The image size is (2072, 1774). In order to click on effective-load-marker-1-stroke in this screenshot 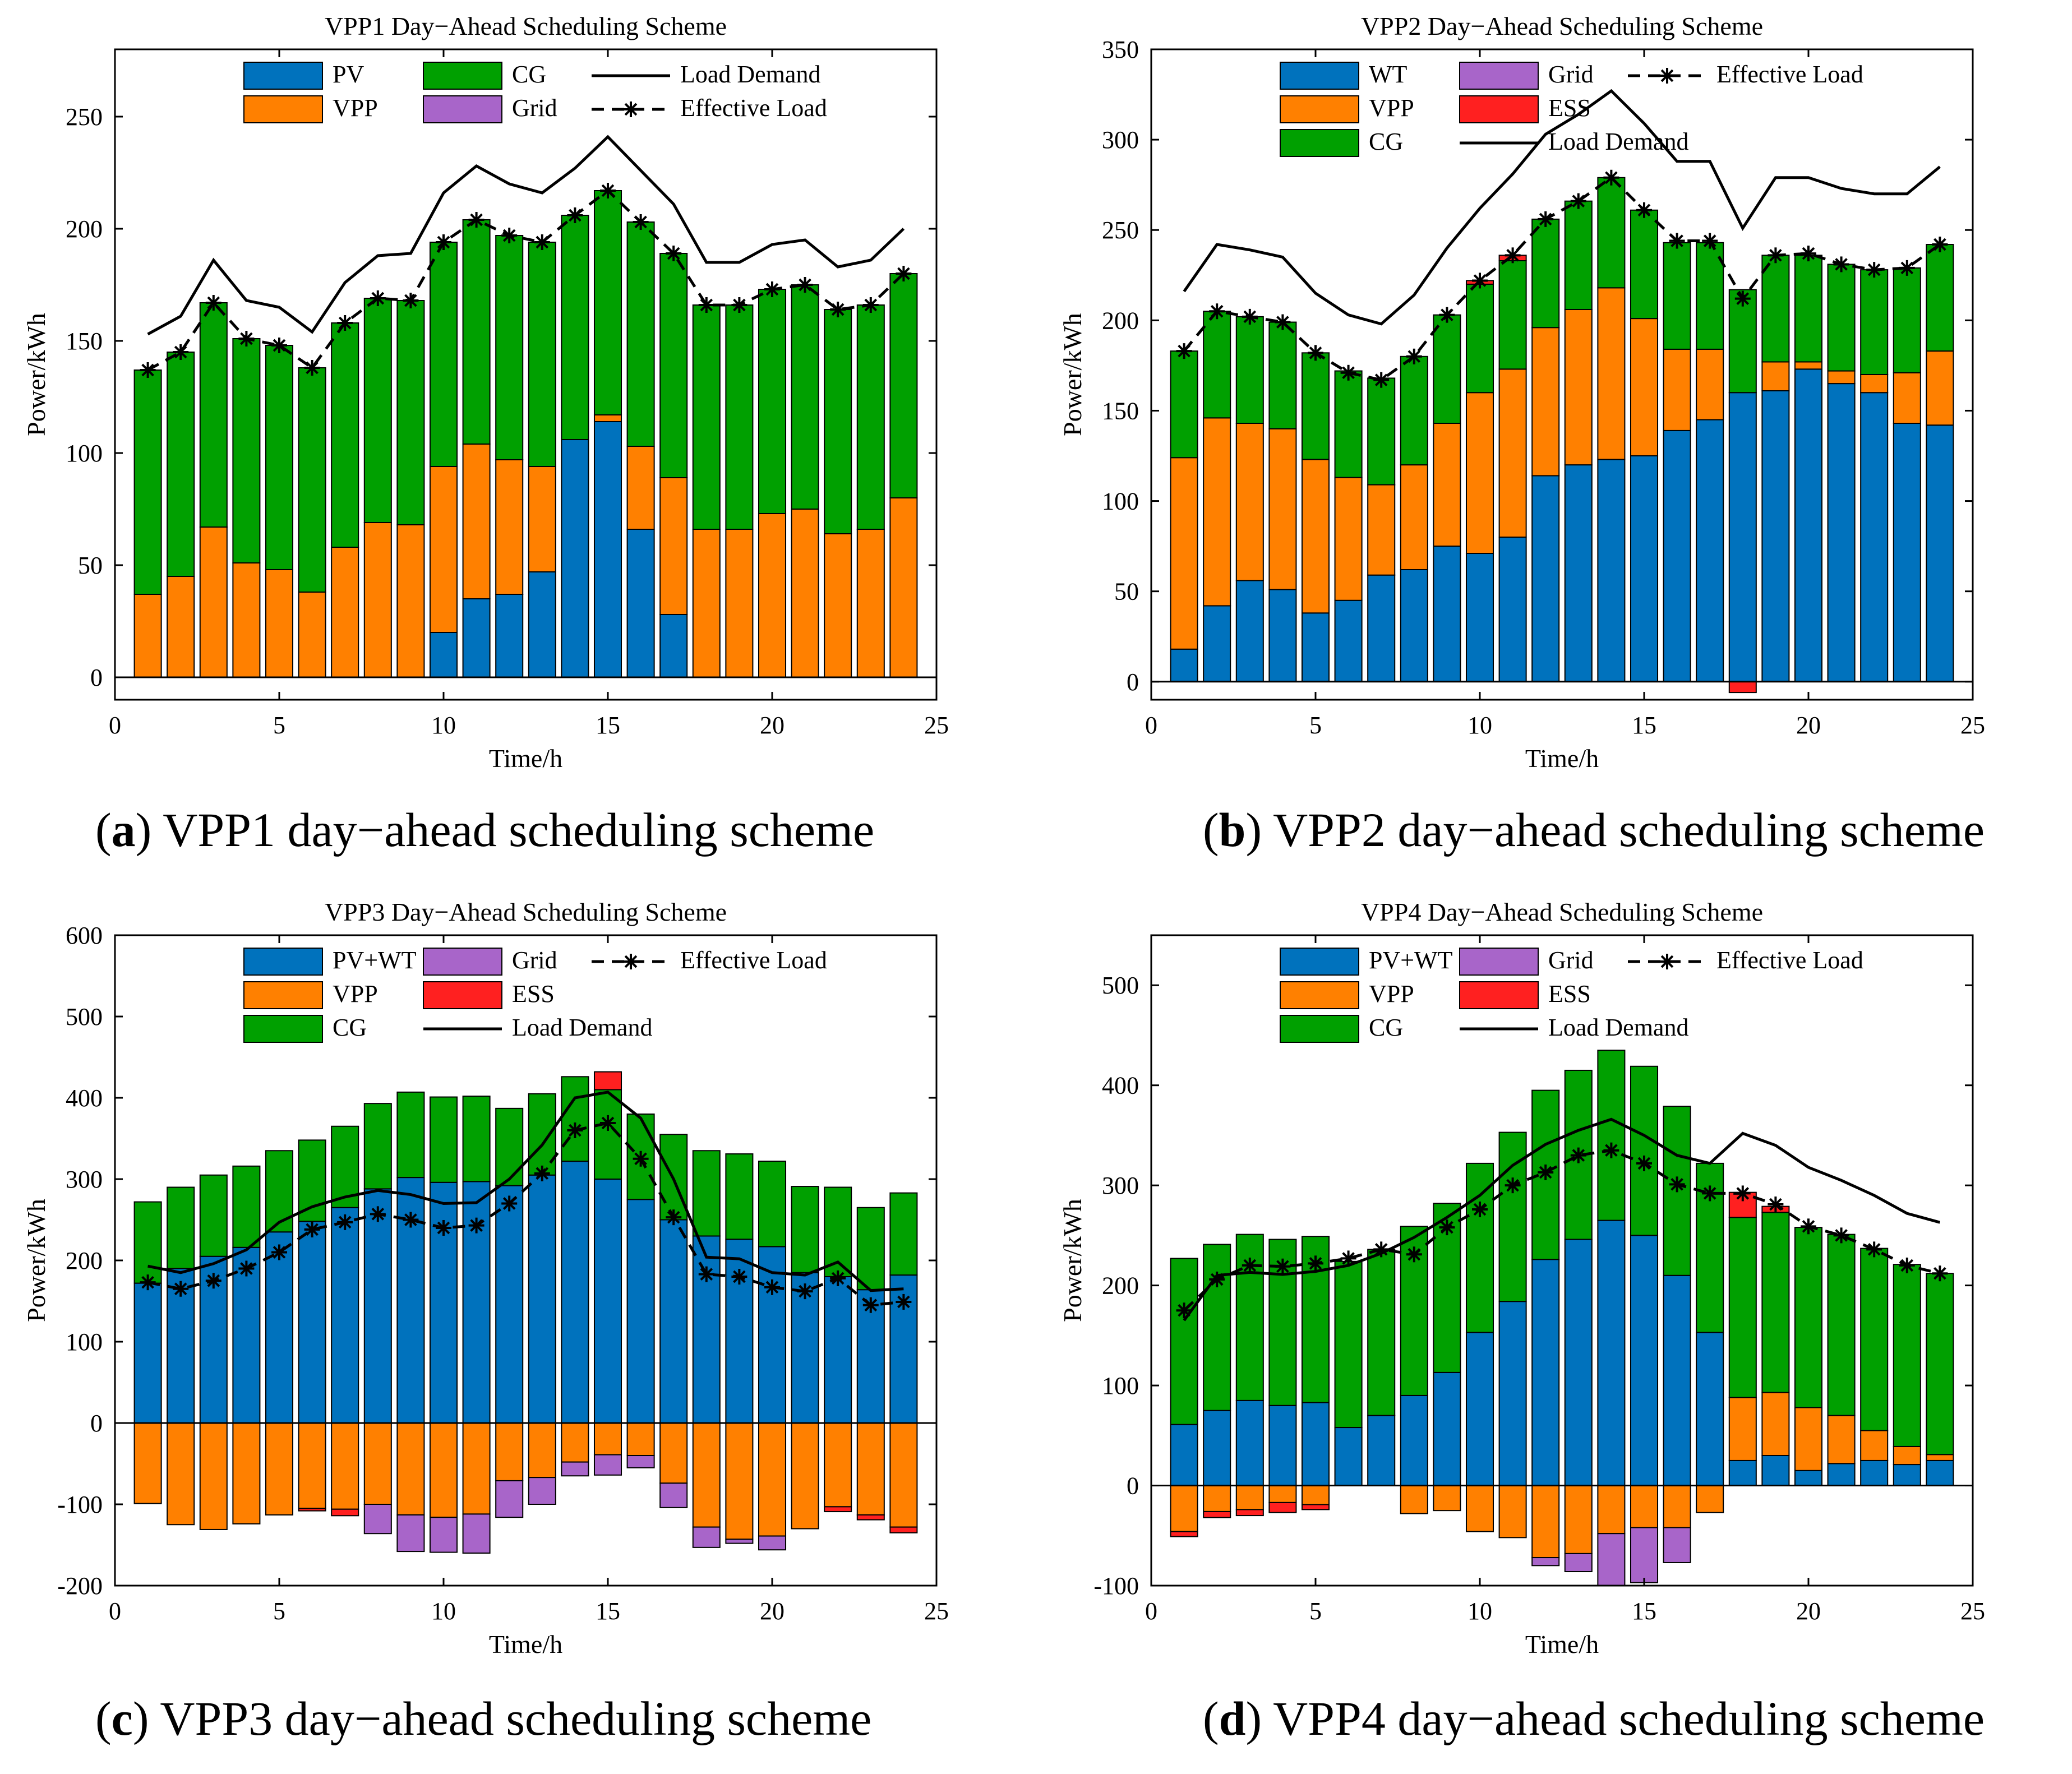, I will do `click(1184, 1311)`.